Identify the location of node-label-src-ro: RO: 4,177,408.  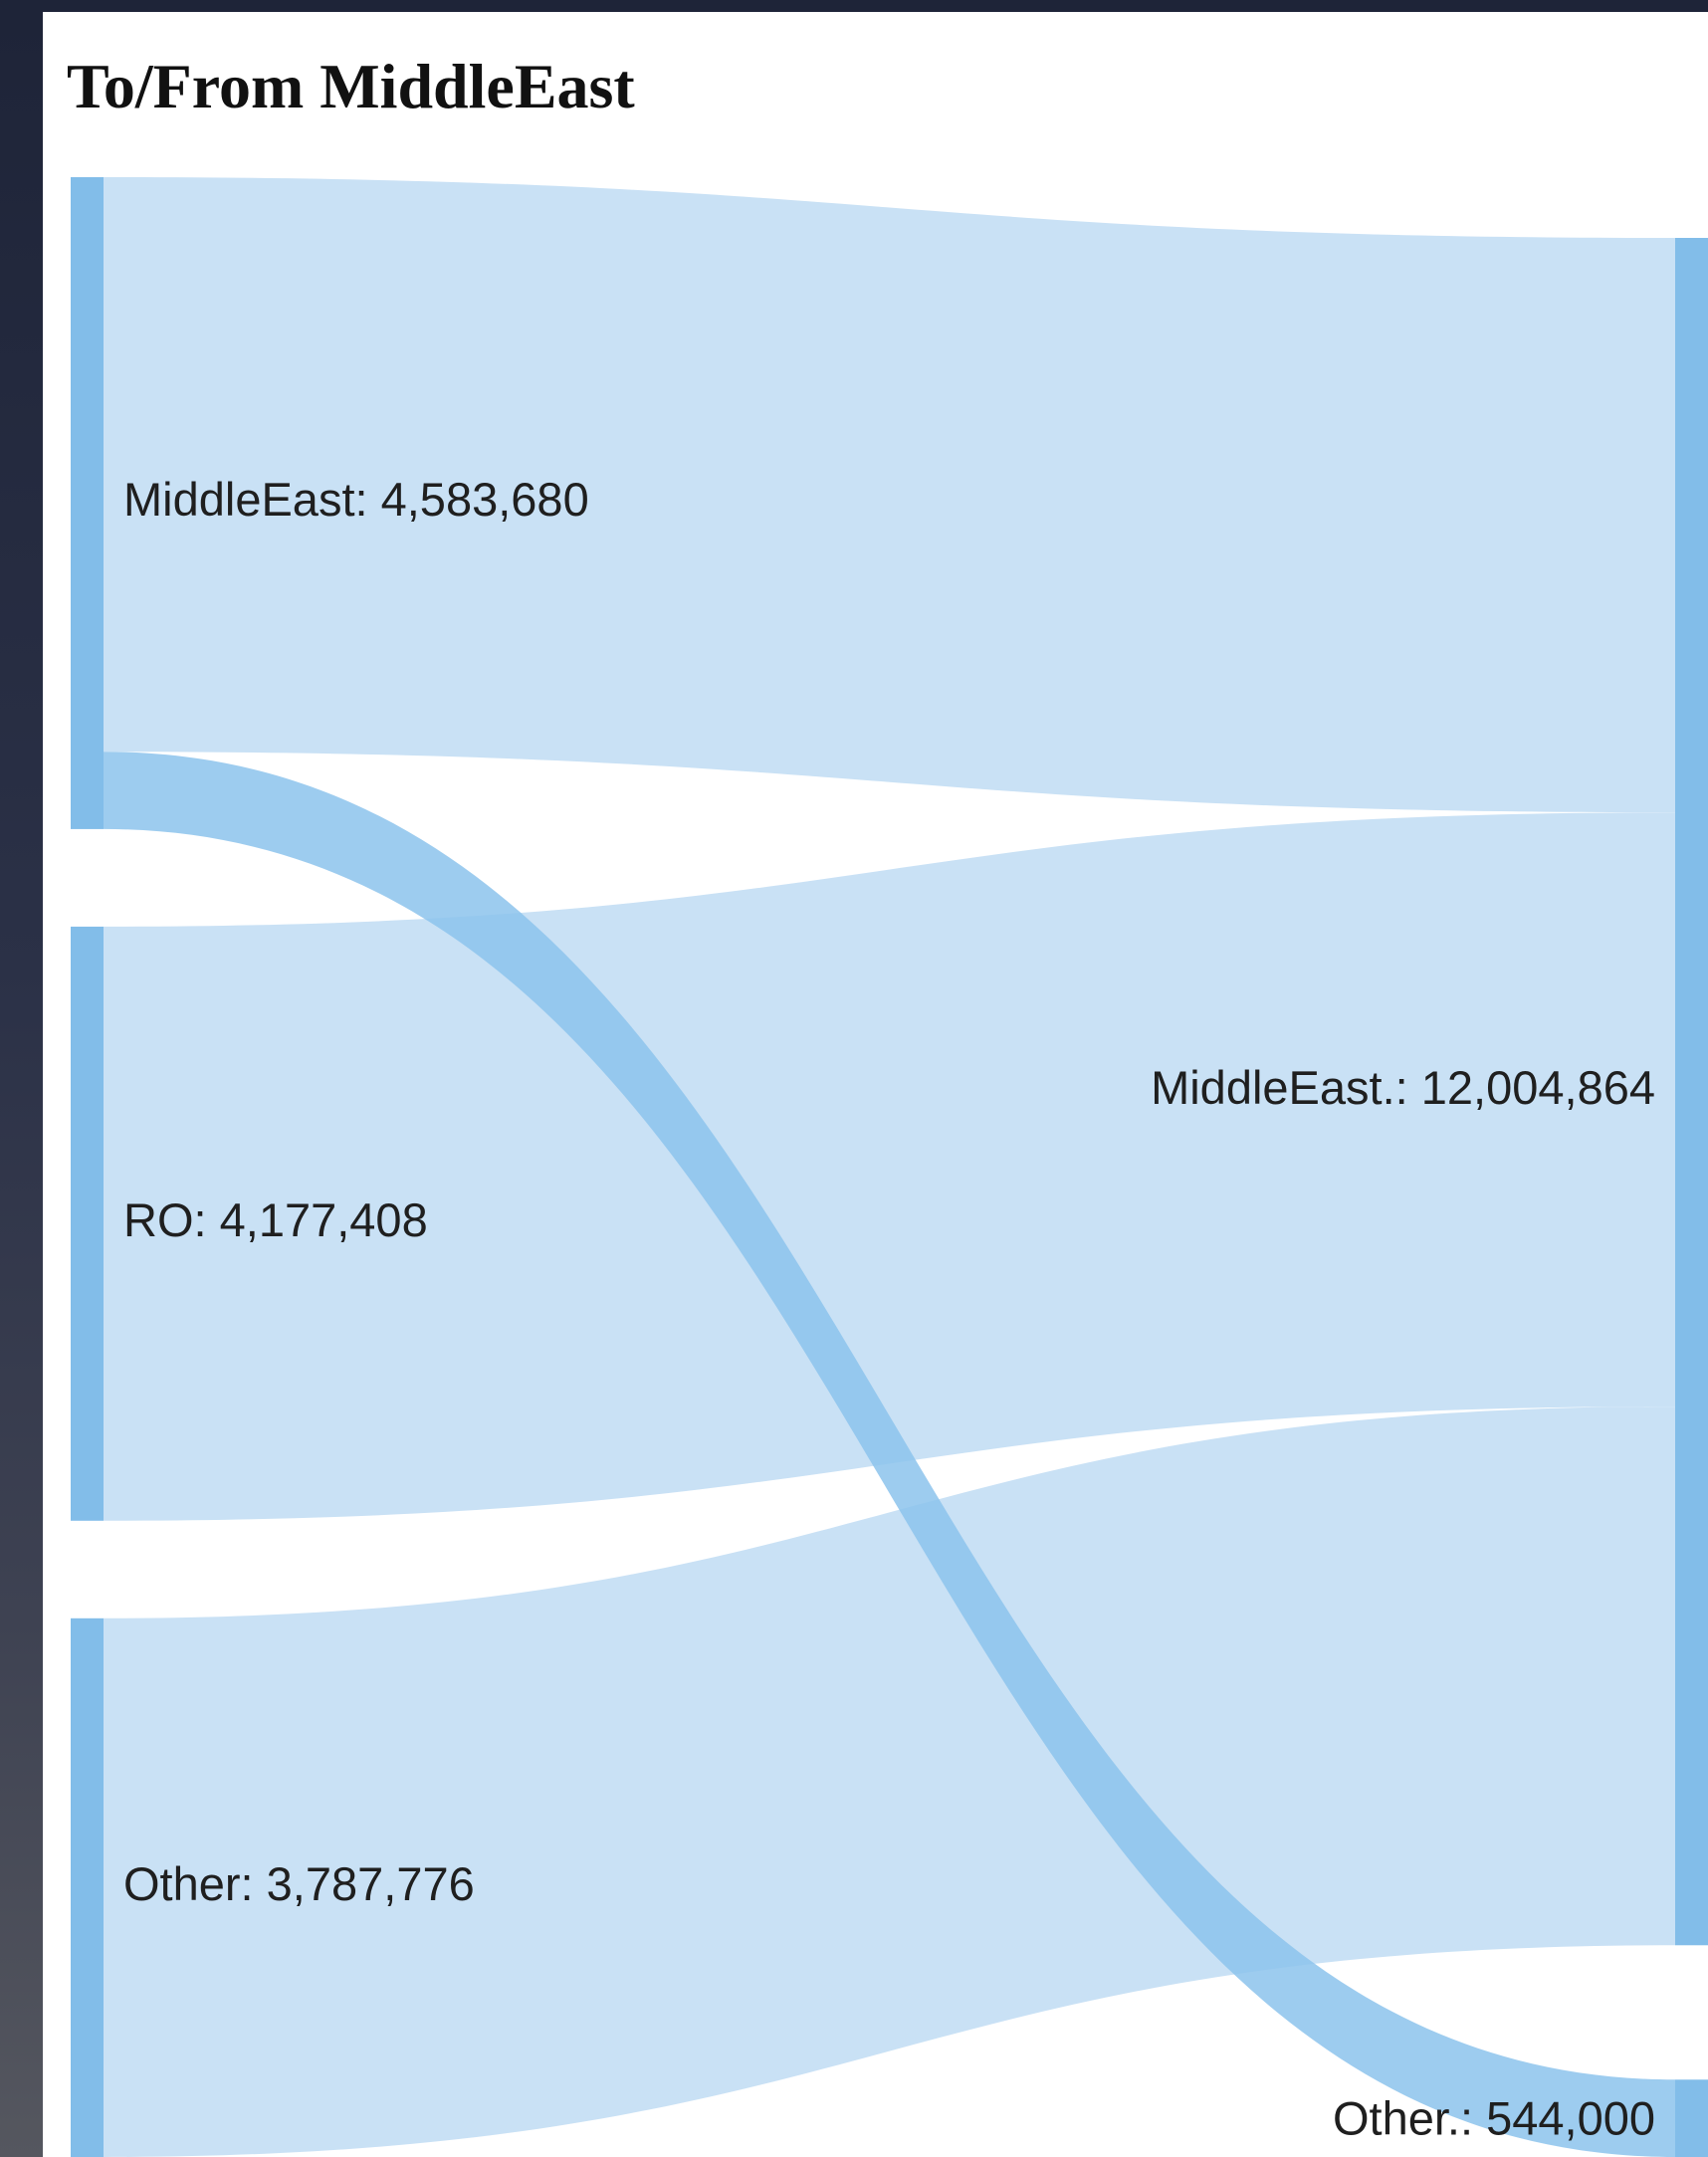
(275, 1219).